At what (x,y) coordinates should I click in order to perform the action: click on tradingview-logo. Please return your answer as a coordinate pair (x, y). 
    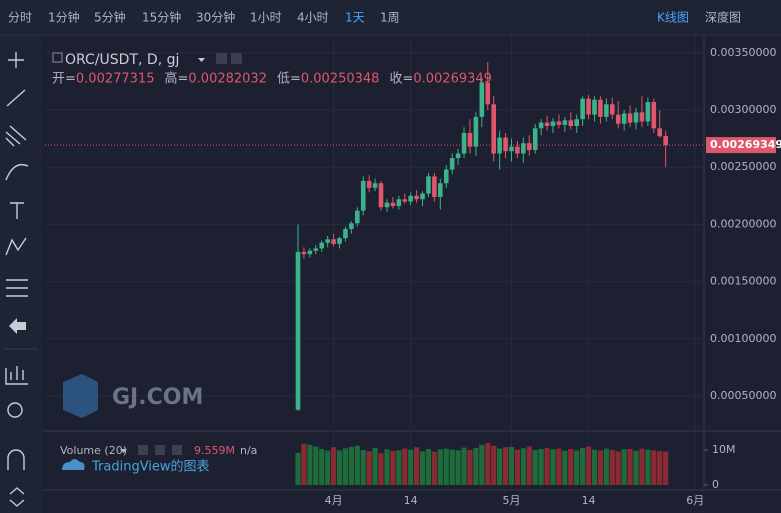
    Looking at the image, I should click on (73, 464).